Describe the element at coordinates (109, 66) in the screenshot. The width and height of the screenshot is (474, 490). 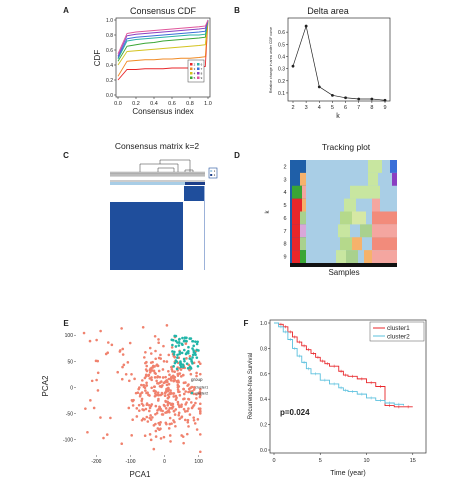
I see `panel-a-ytick-label: 0.4` at that location.